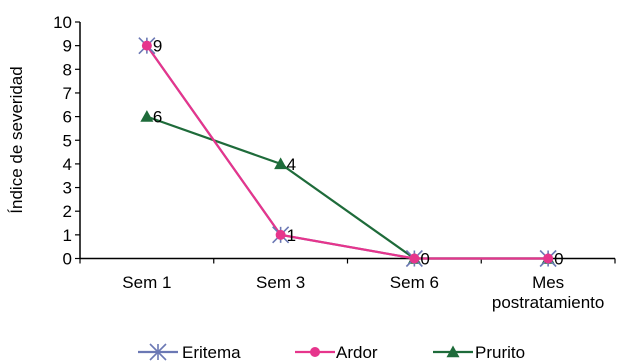 The width and height of the screenshot is (628, 361). I want to click on x-tick-label: Sem 3, so click(280, 282).